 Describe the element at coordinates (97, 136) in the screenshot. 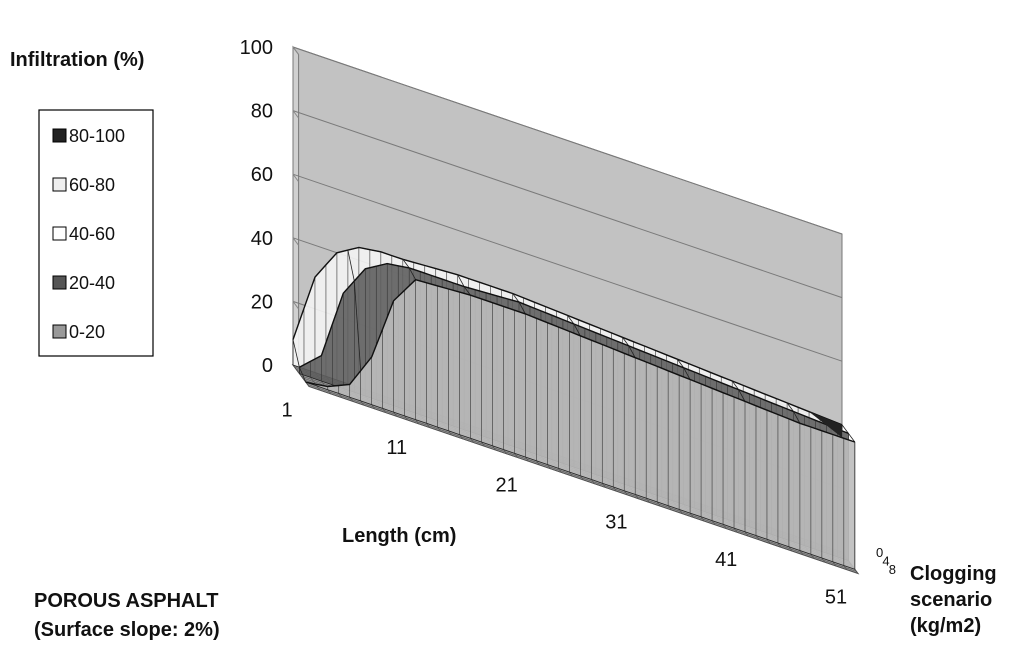

I see `legend-label: 80-100` at that location.